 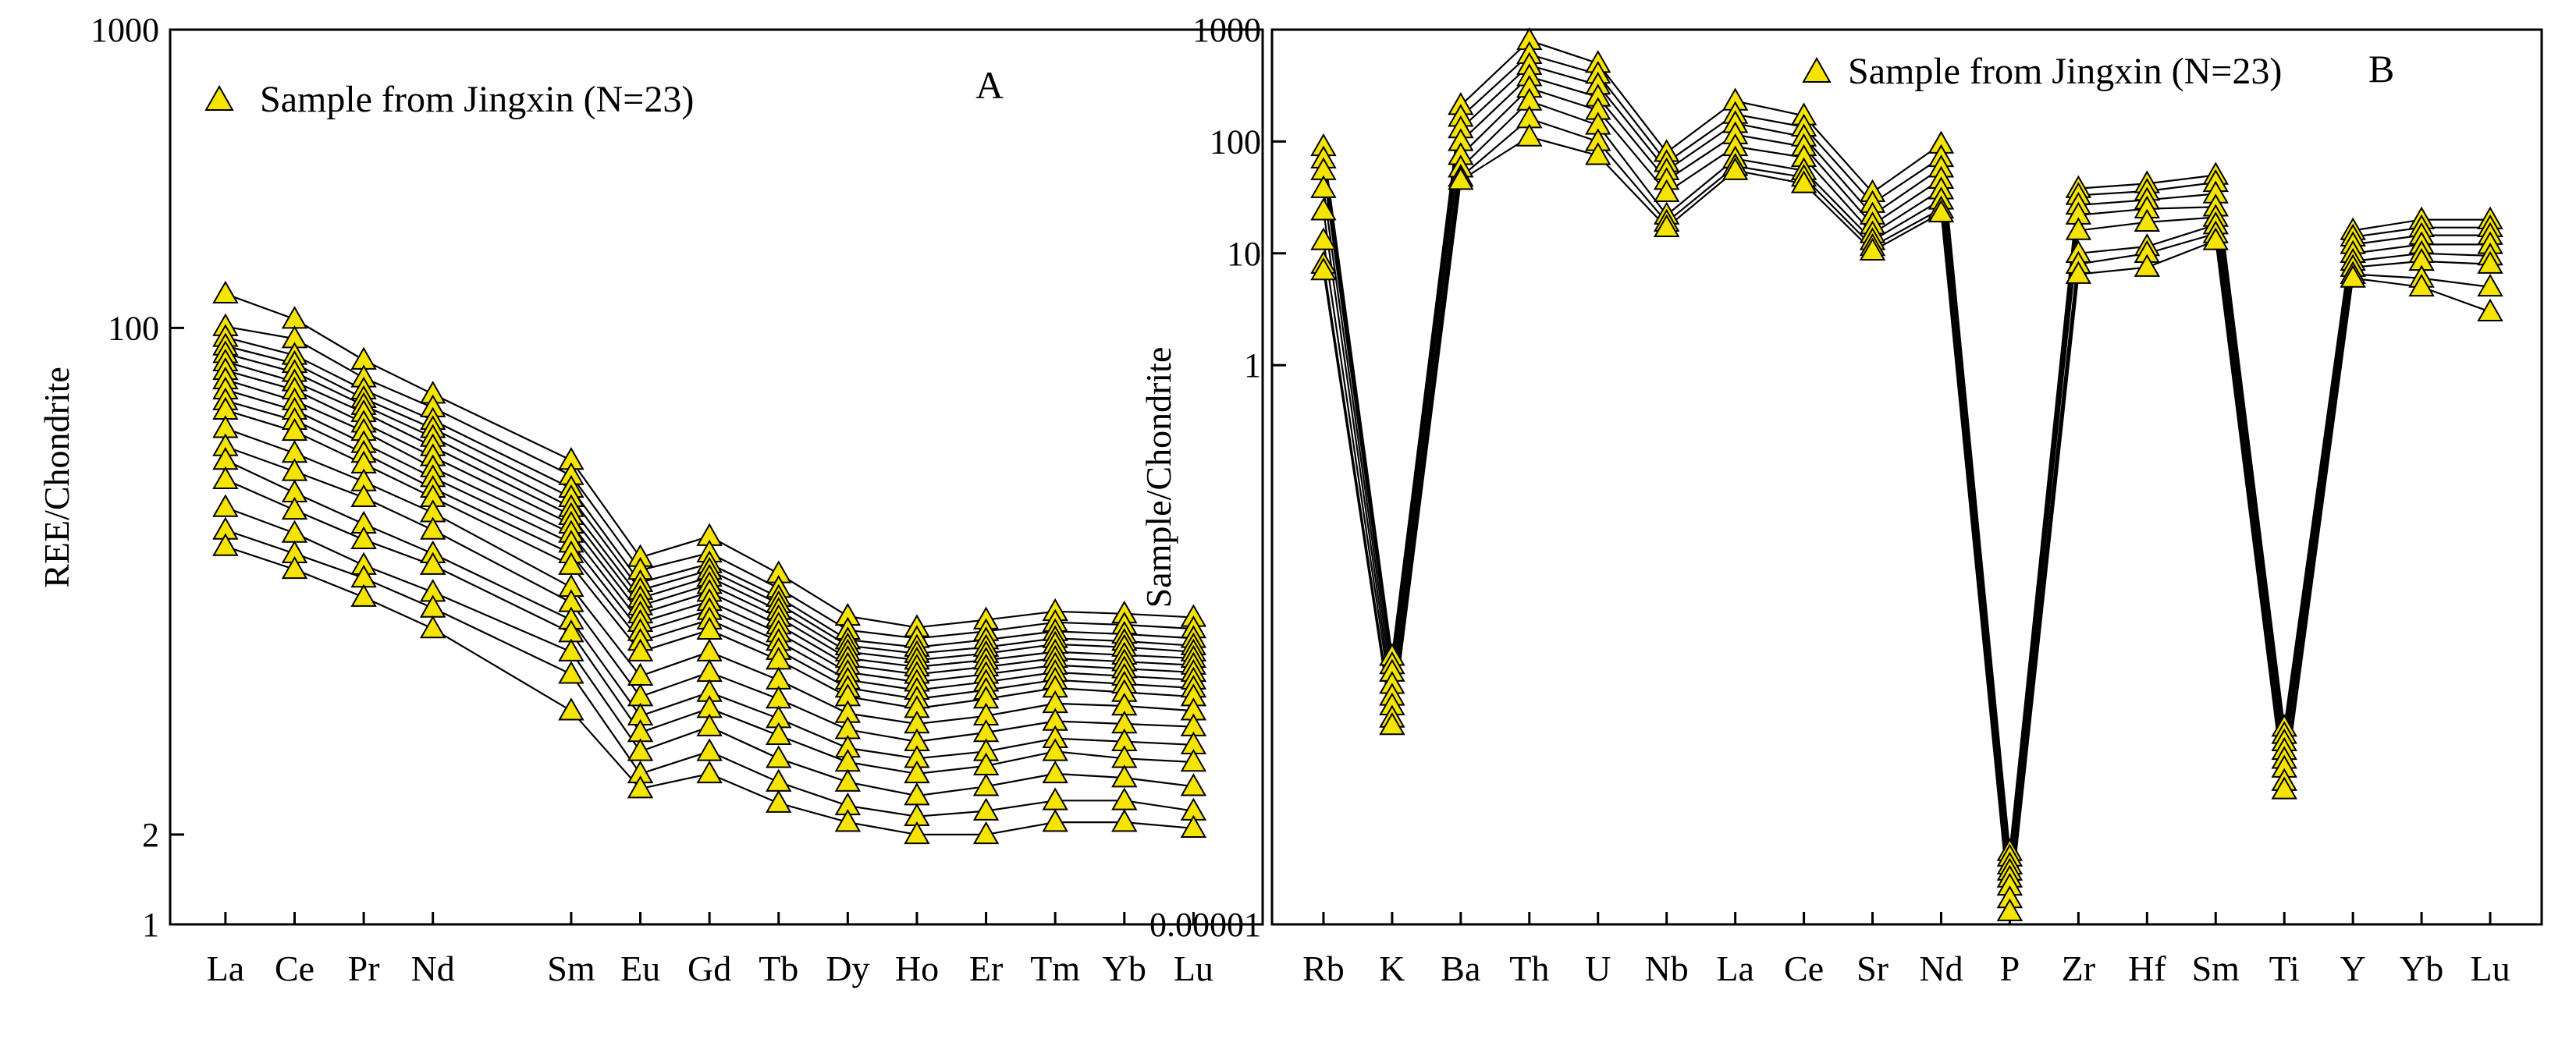 I want to click on x-tick-label: Eu, so click(x=640, y=968).